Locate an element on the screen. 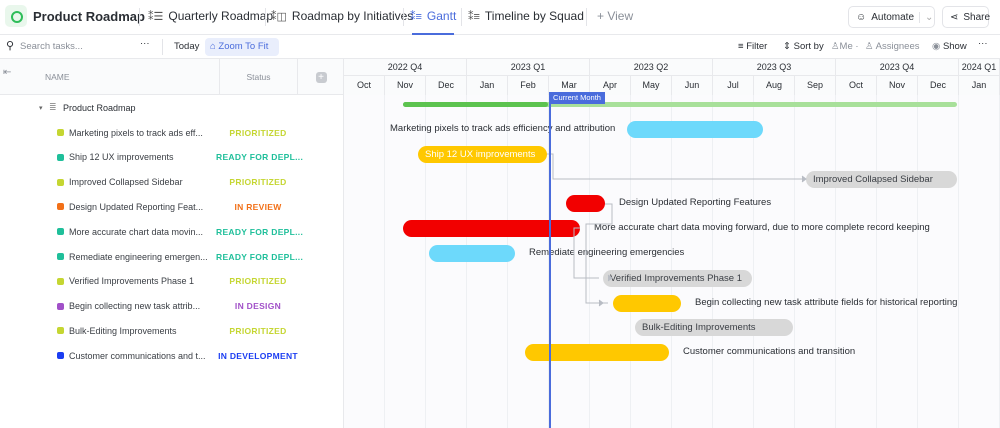  share-icon: ⋖ is located at coordinates (954, 17).